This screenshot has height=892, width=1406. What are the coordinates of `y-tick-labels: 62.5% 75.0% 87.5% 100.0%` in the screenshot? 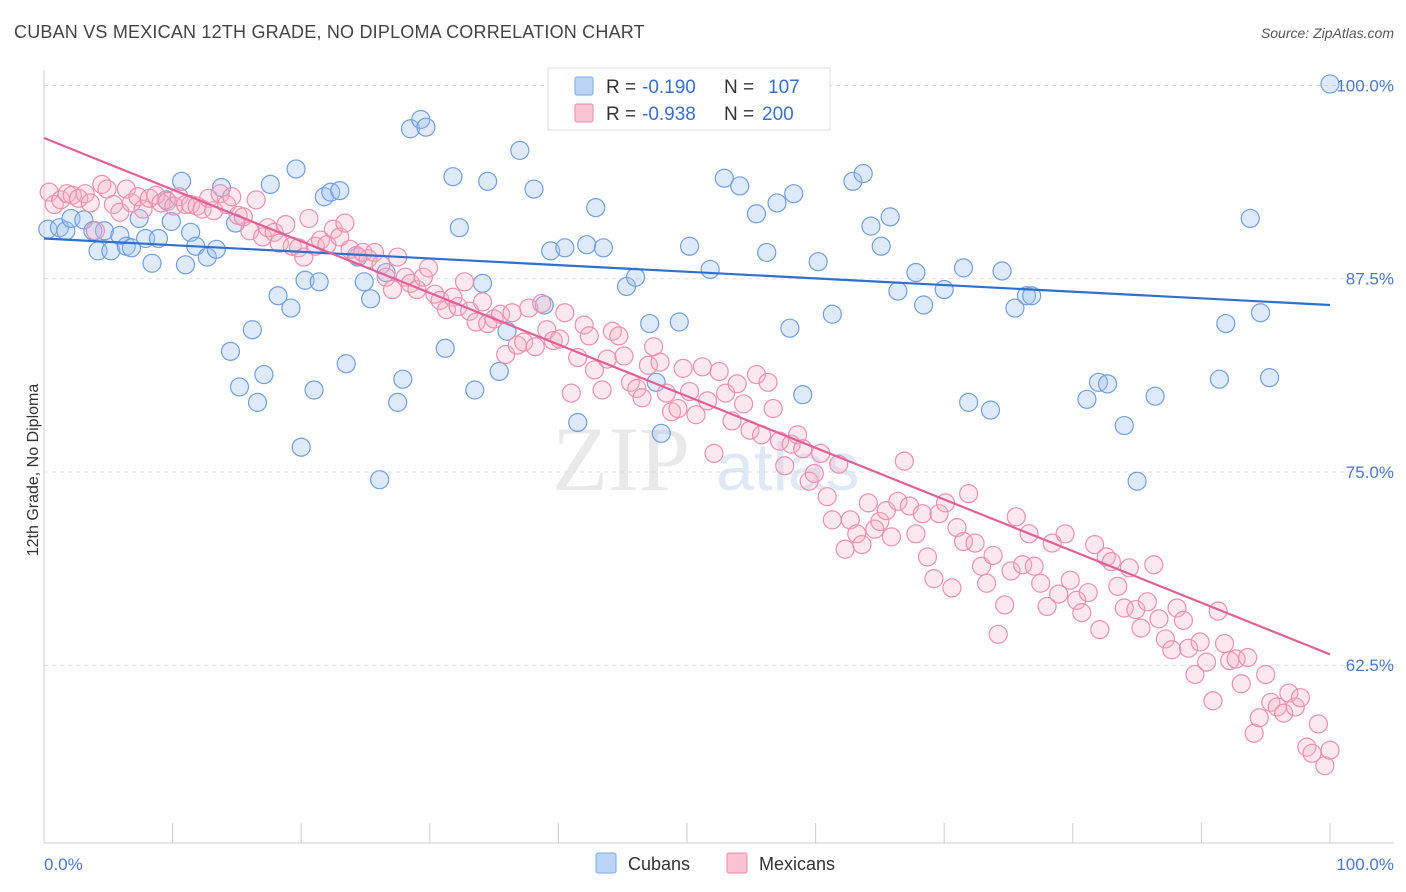 It's located at (1365, 375).